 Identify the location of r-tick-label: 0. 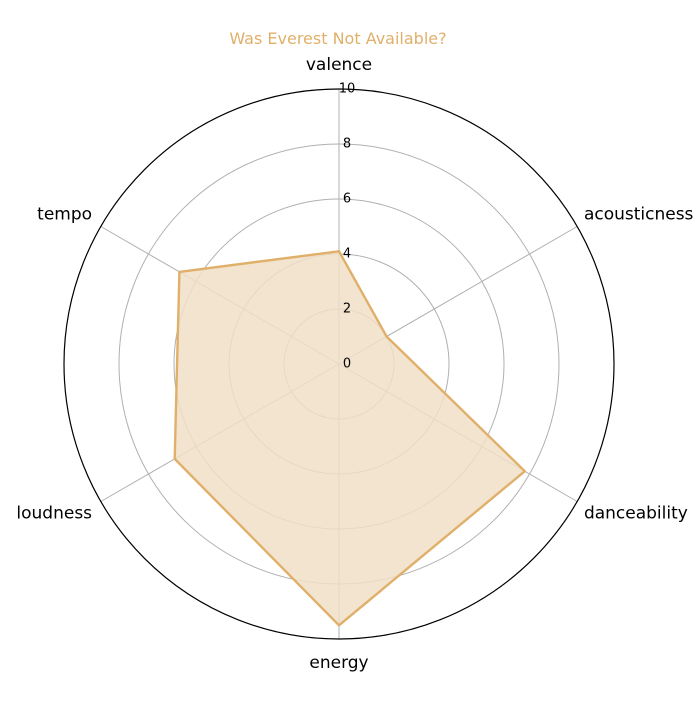
(347, 364).